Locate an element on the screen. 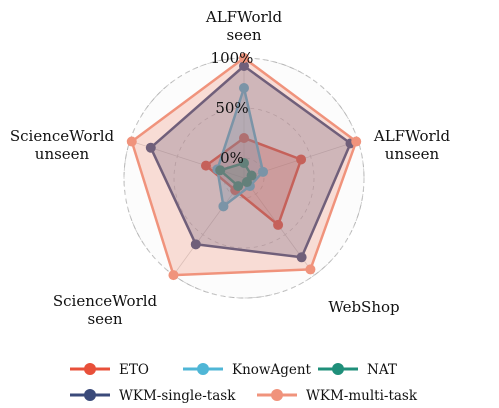 The image size is (499, 408). tick-label-1: 50% is located at coordinates (231, 108).